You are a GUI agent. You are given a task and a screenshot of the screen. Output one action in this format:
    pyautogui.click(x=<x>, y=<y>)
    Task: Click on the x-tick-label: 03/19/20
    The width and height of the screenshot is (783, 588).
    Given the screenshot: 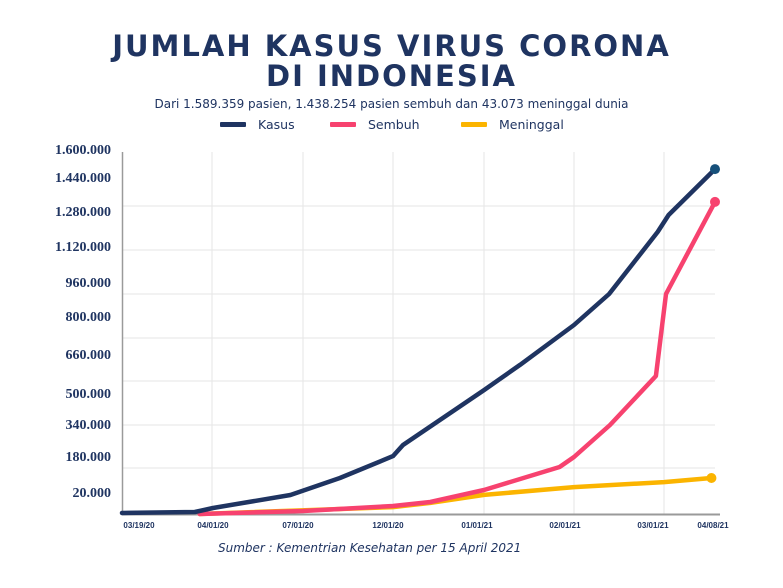 What is the action you would take?
    pyautogui.click(x=139, y=525)
    